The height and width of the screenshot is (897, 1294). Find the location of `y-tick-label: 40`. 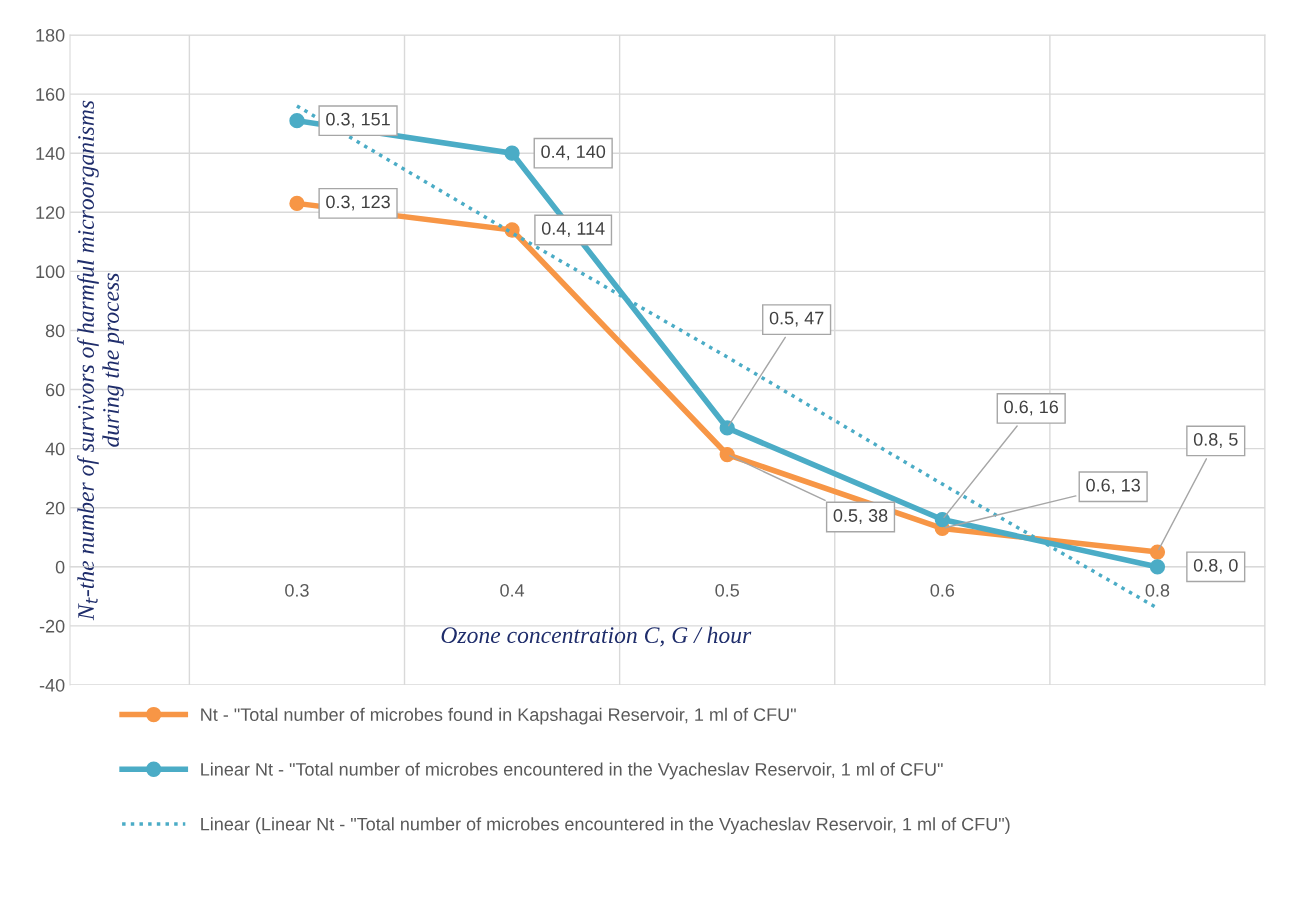

y-tick-label: 40 is located at coordinates (55, 449).